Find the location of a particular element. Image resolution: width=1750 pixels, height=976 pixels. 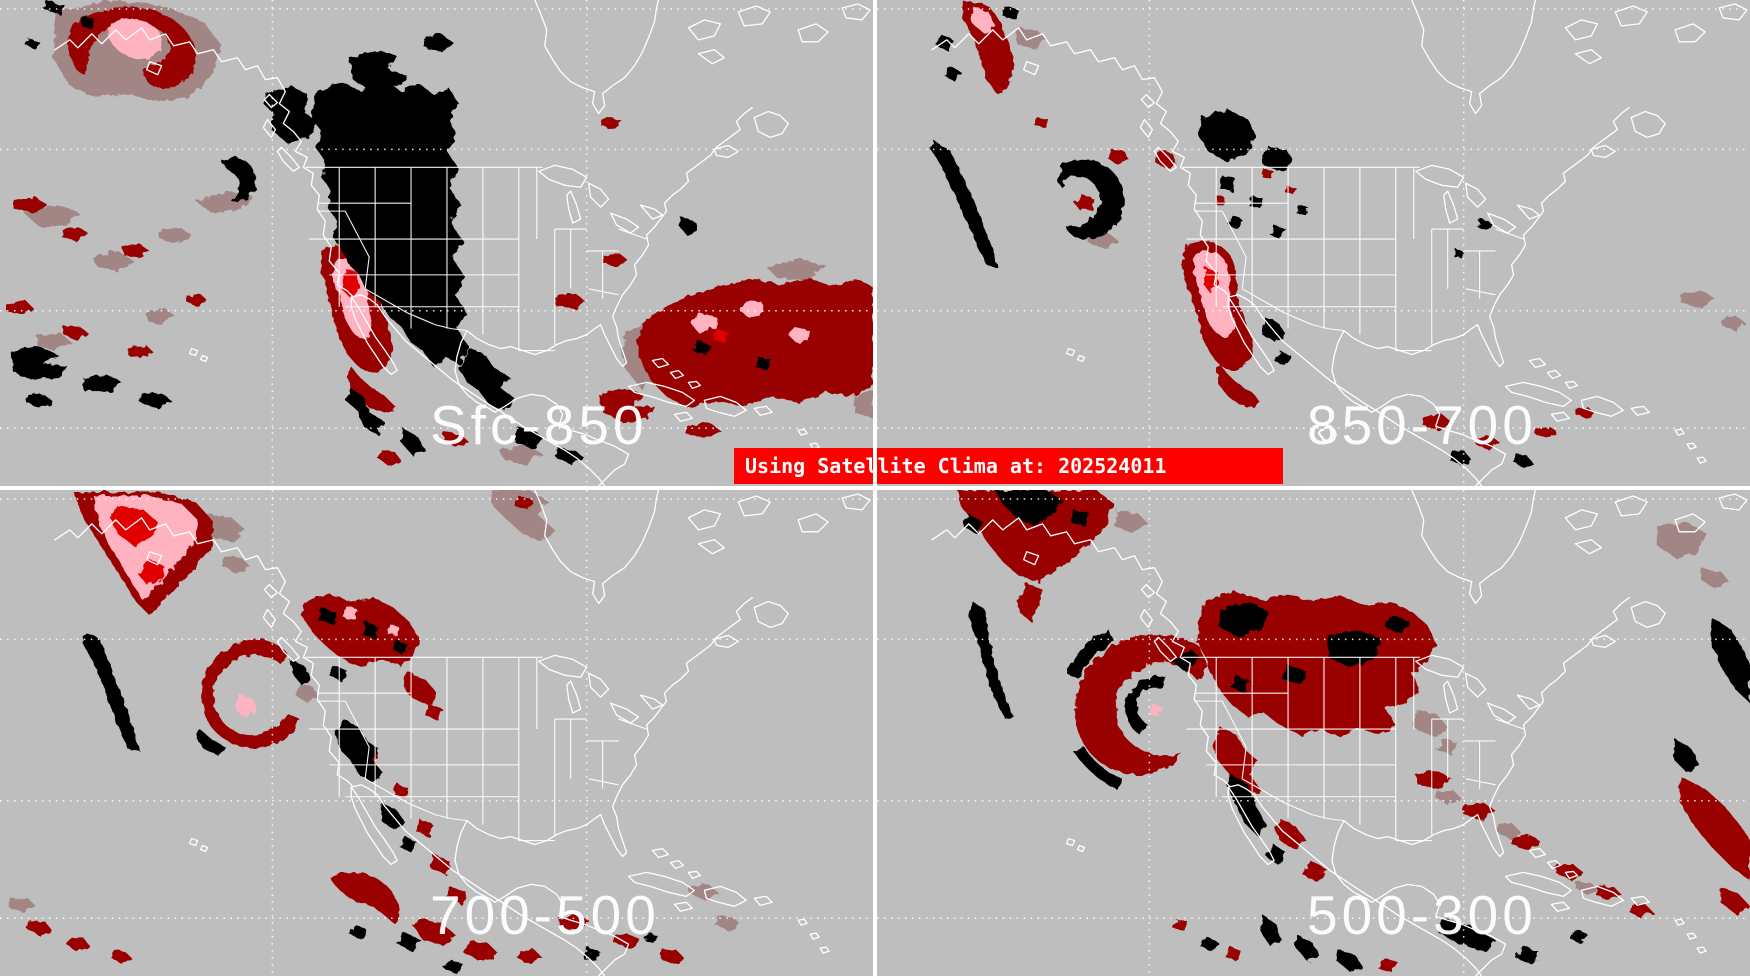

layer-label-700-500: 700-500 is located at coordinates (545, 915).